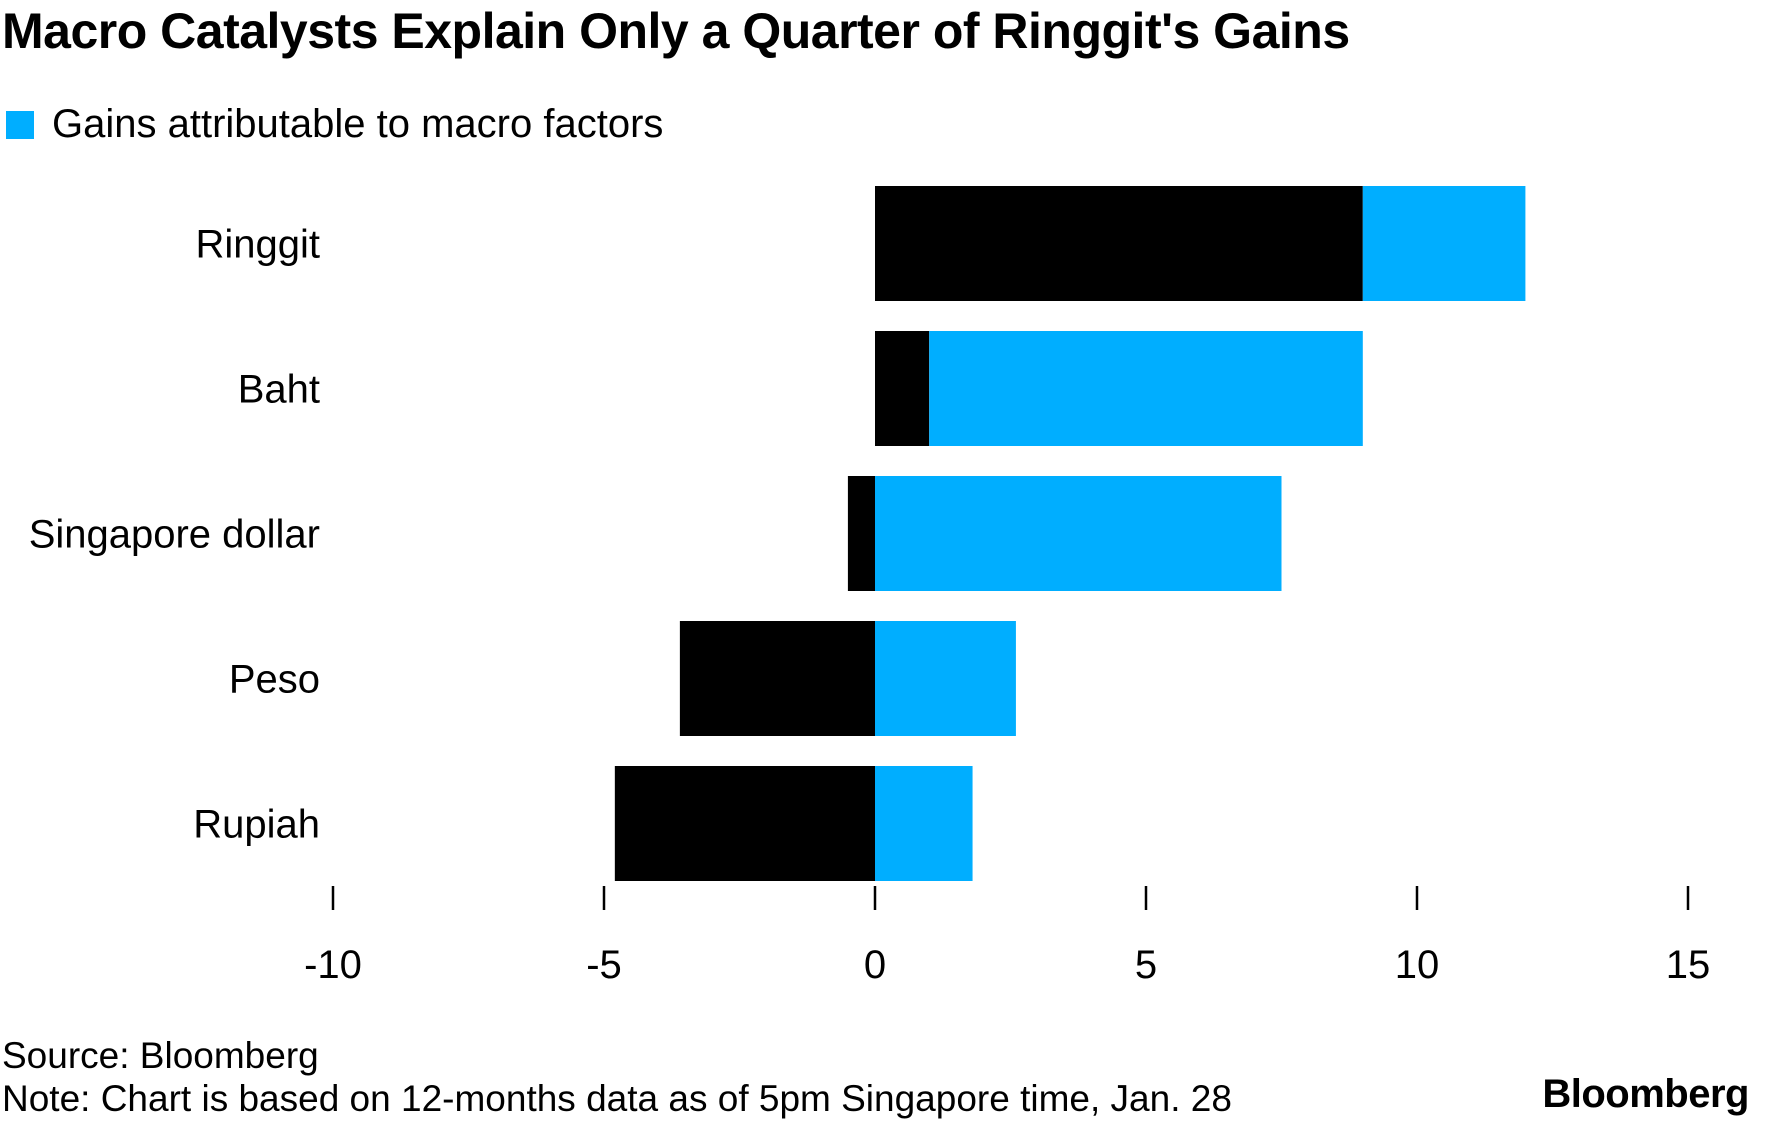 This screenshot has height=1125, width=1771. What do you see at coordinates (274, 680) in the screenshot?
I see `category-label-peso: Peso` at bounding box center [274, 680].